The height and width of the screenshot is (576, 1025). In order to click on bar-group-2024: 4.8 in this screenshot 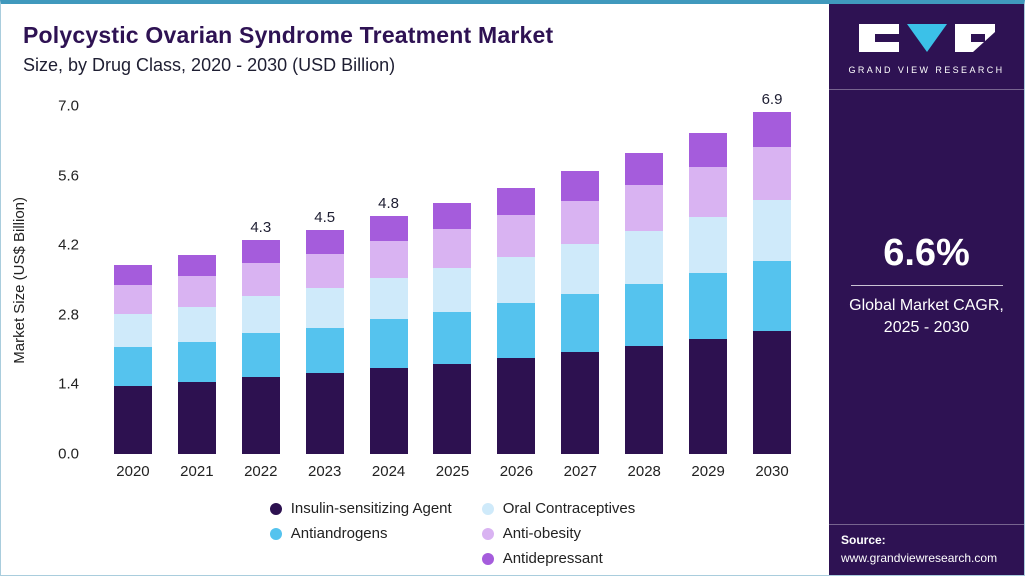, I will do `click(389, 280)`.